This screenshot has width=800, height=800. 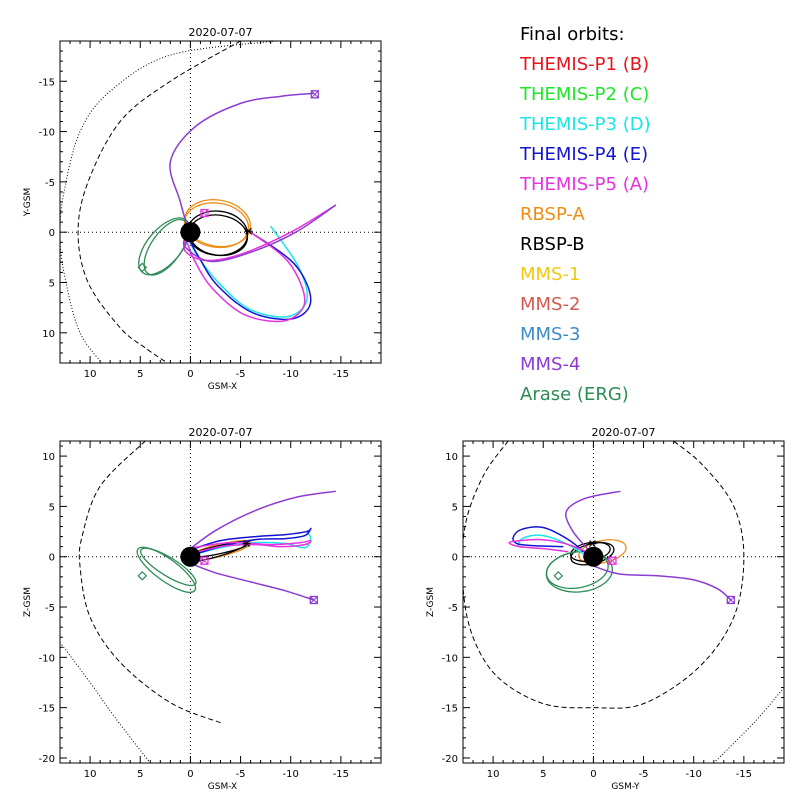 I want to click on legend-entry-mms-4: MMS-4, so click(x=550, y=364).